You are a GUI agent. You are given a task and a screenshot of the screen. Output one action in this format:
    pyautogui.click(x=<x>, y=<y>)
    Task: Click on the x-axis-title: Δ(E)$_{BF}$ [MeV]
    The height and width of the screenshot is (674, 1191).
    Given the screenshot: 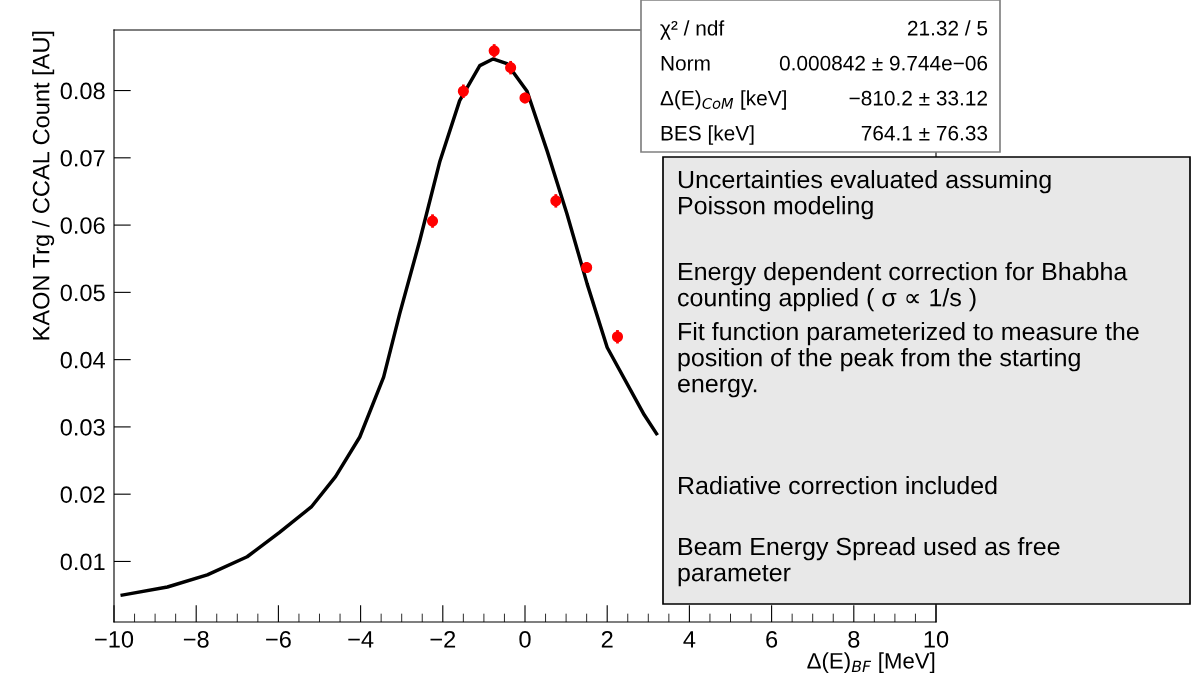 What is the action you would take?
    pyautogui.click(x=871, y=663)
    